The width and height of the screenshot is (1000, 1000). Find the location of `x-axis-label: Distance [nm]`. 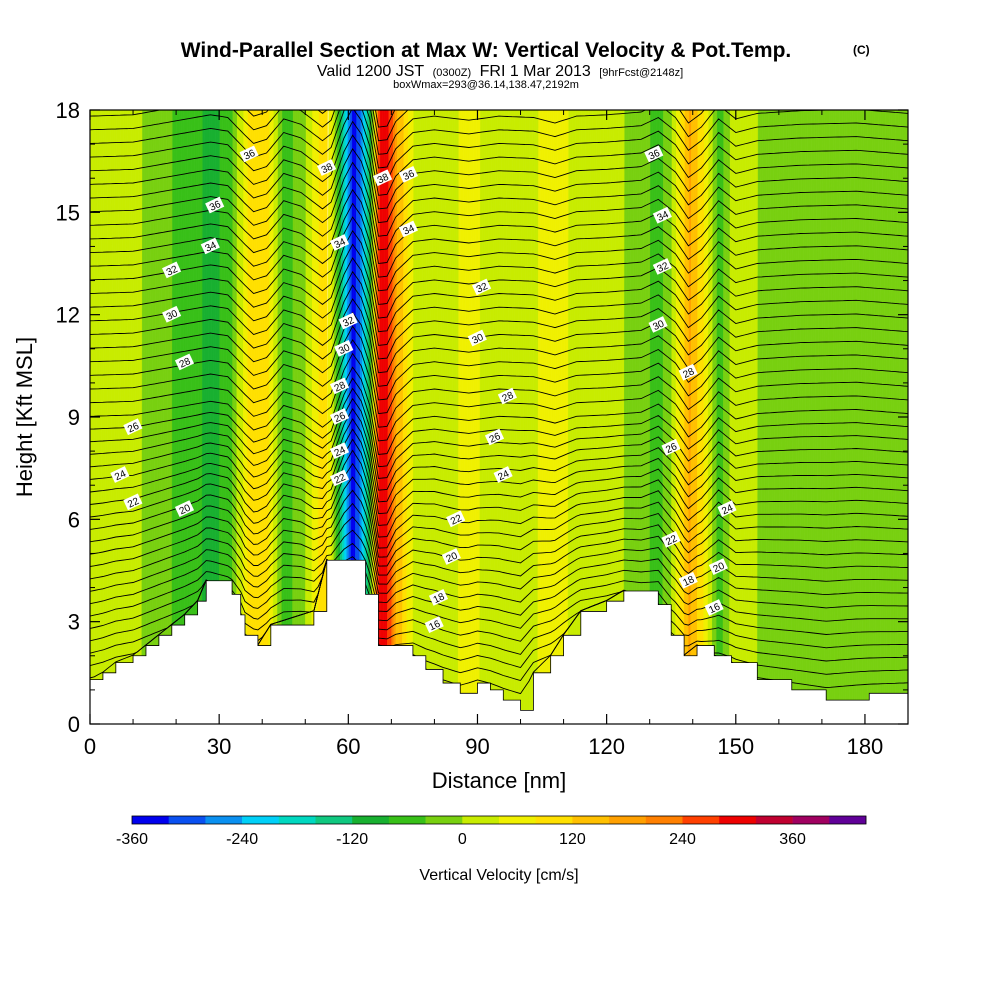

x-axis-label: Distance [nm] is located at coordinates (499, 780).